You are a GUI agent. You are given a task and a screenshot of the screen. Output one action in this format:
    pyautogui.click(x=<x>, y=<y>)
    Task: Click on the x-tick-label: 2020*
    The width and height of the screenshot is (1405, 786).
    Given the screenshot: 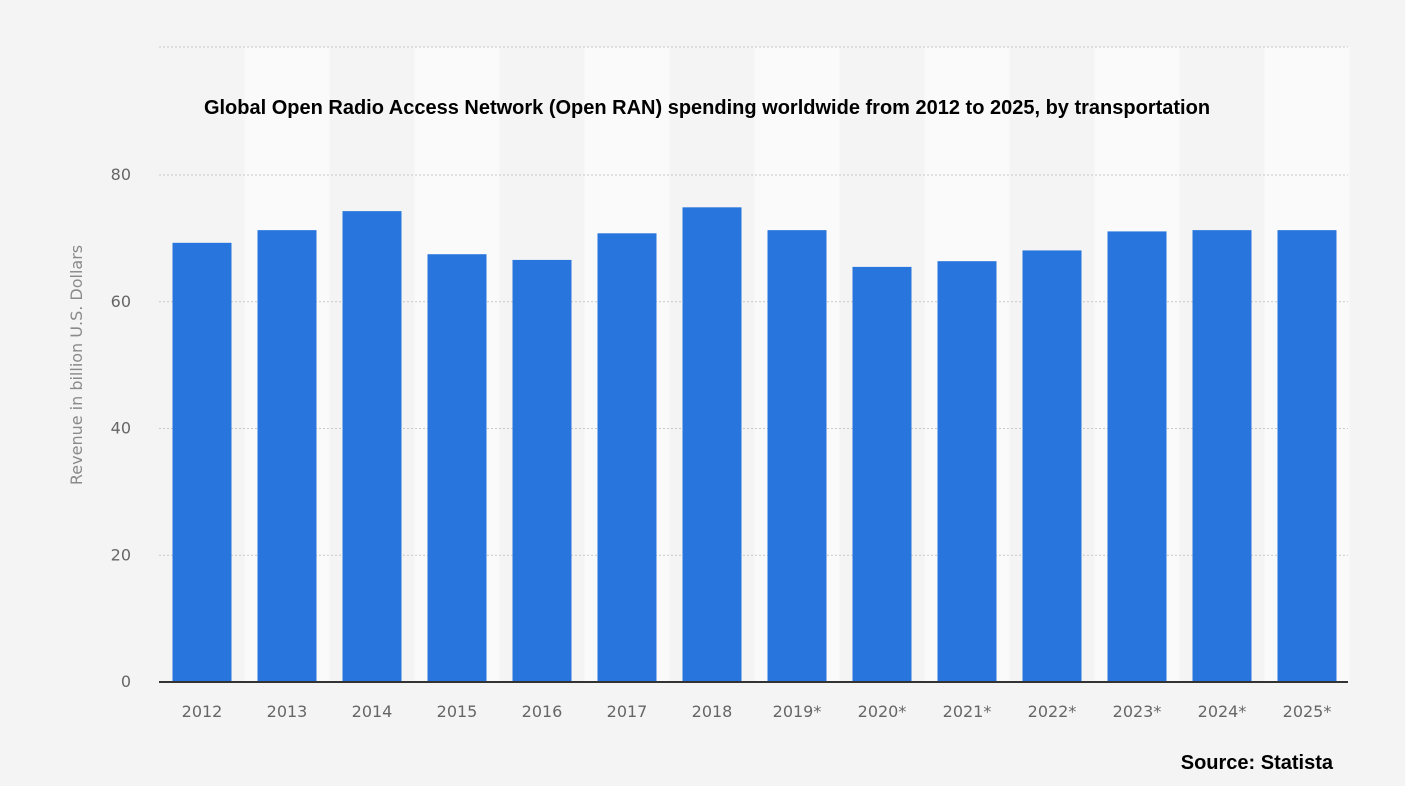 What is the action you would take?
    pyautogui.click(x=882, y=711)
    